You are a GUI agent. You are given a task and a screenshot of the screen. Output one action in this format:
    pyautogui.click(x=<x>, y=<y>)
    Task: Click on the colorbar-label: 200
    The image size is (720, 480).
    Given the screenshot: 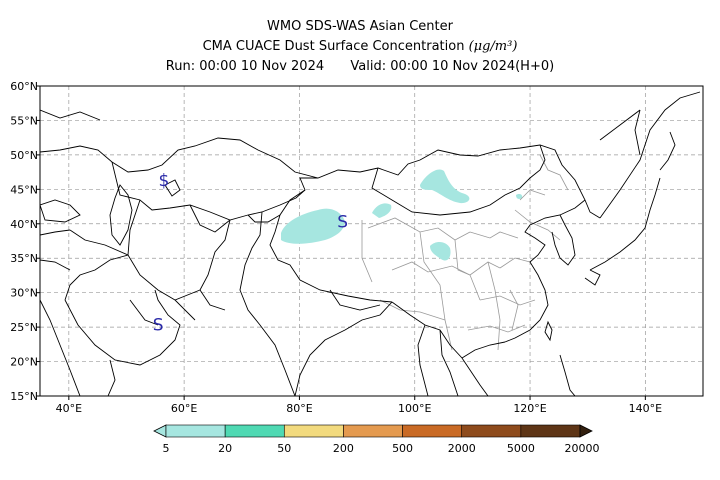 What is the action you would take?
    pyautogui.click(x=343, y=448)
    